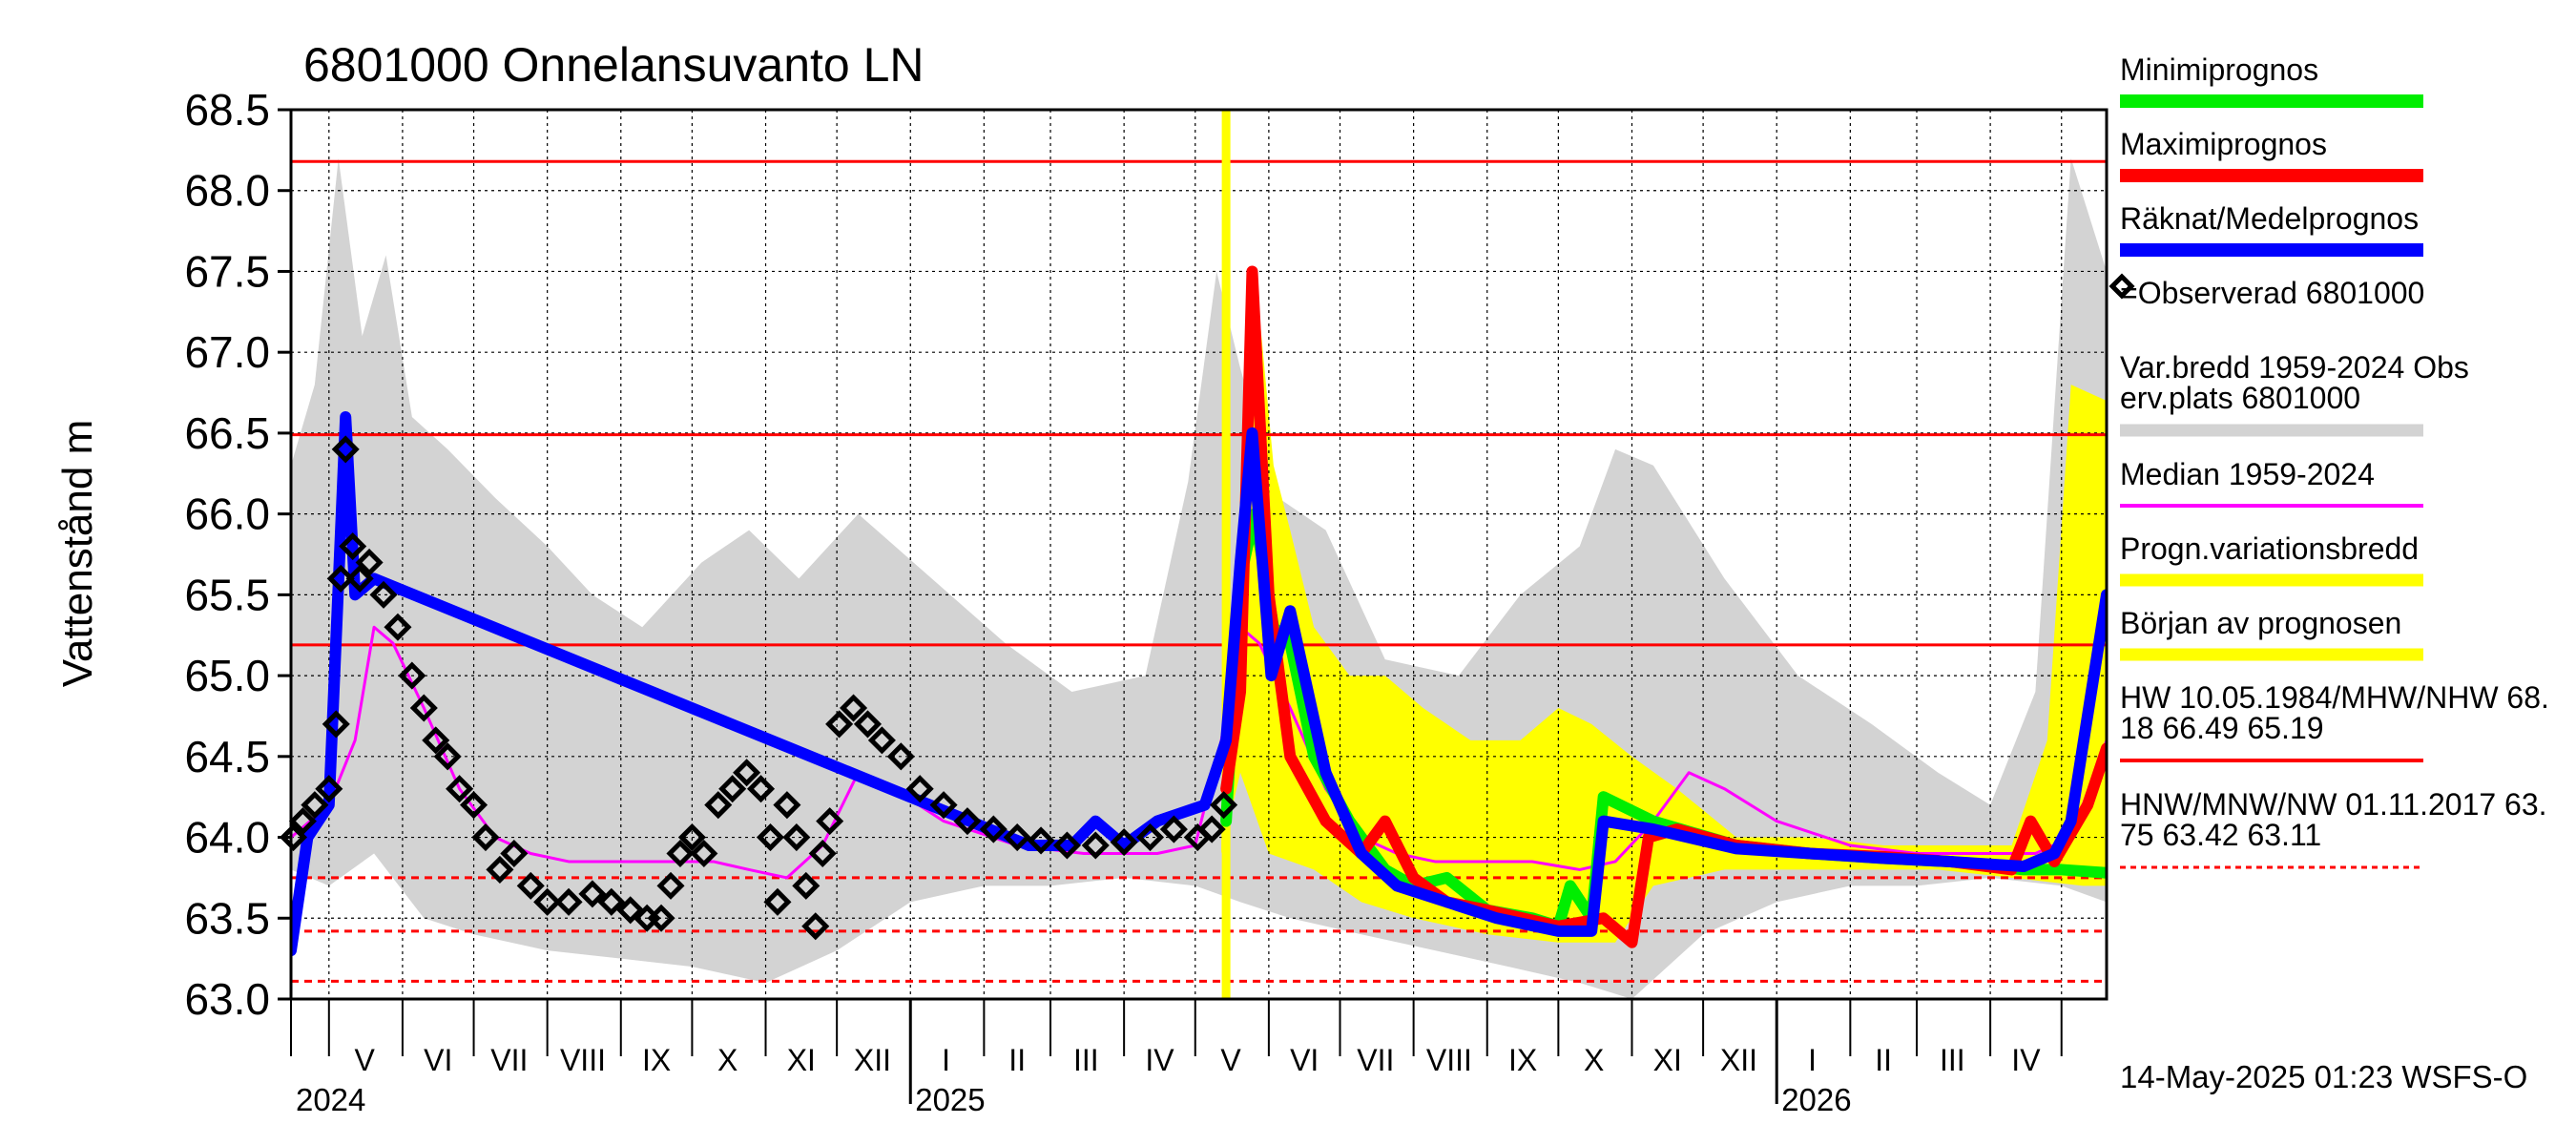  What do you see at coordinates (1816, 1099) in the screenshot?
I see `x-year-label: 2026` at bounding box center [1816, 1099].